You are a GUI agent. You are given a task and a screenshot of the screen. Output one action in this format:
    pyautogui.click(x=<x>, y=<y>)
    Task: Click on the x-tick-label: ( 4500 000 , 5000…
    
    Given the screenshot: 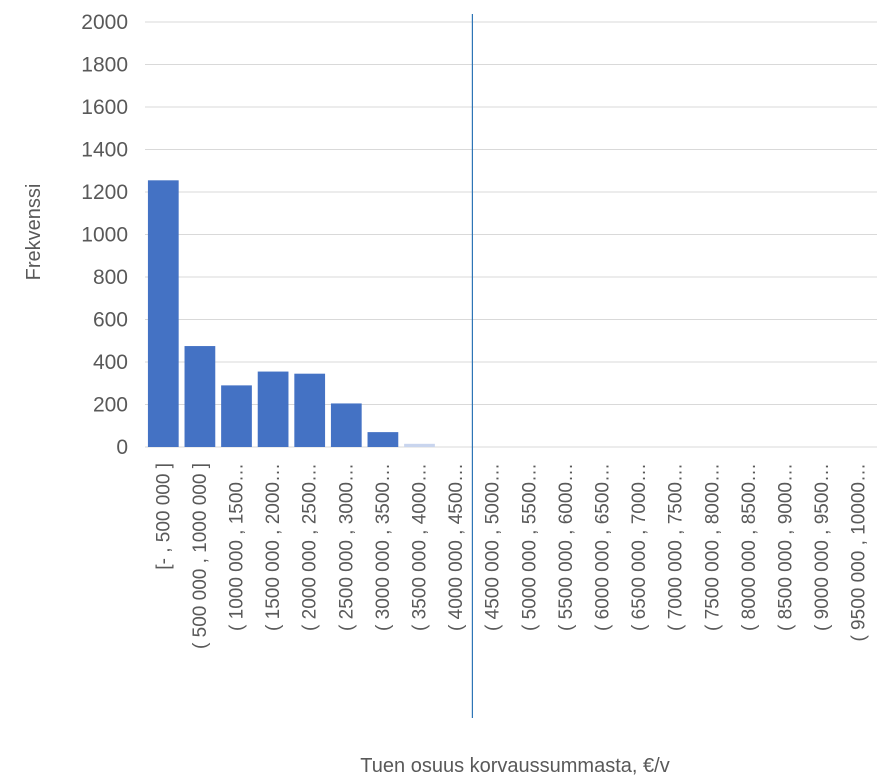 What is the action you would take?
    pyautogui.click(x=493, y=547)
    